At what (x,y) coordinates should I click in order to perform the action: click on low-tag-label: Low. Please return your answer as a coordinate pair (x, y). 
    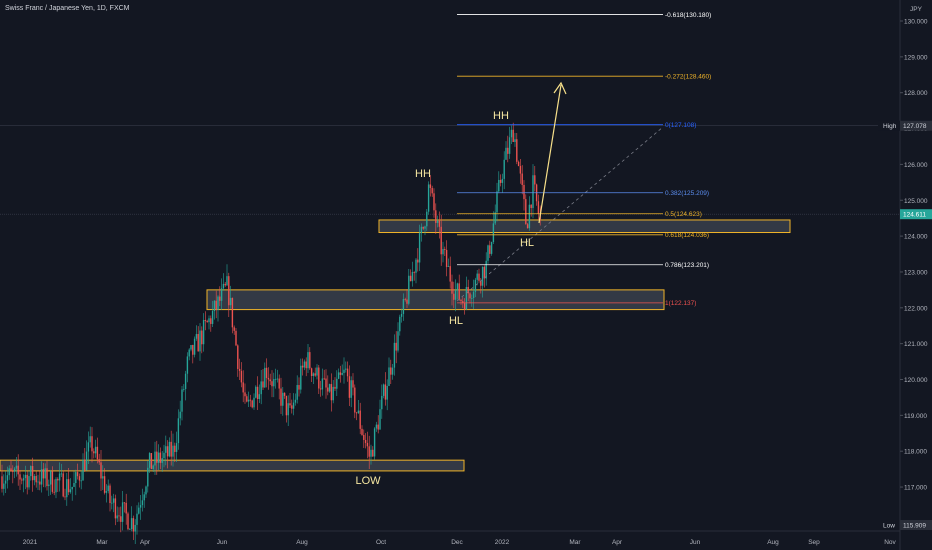
    Looking at the image, I should click on (889, 525).